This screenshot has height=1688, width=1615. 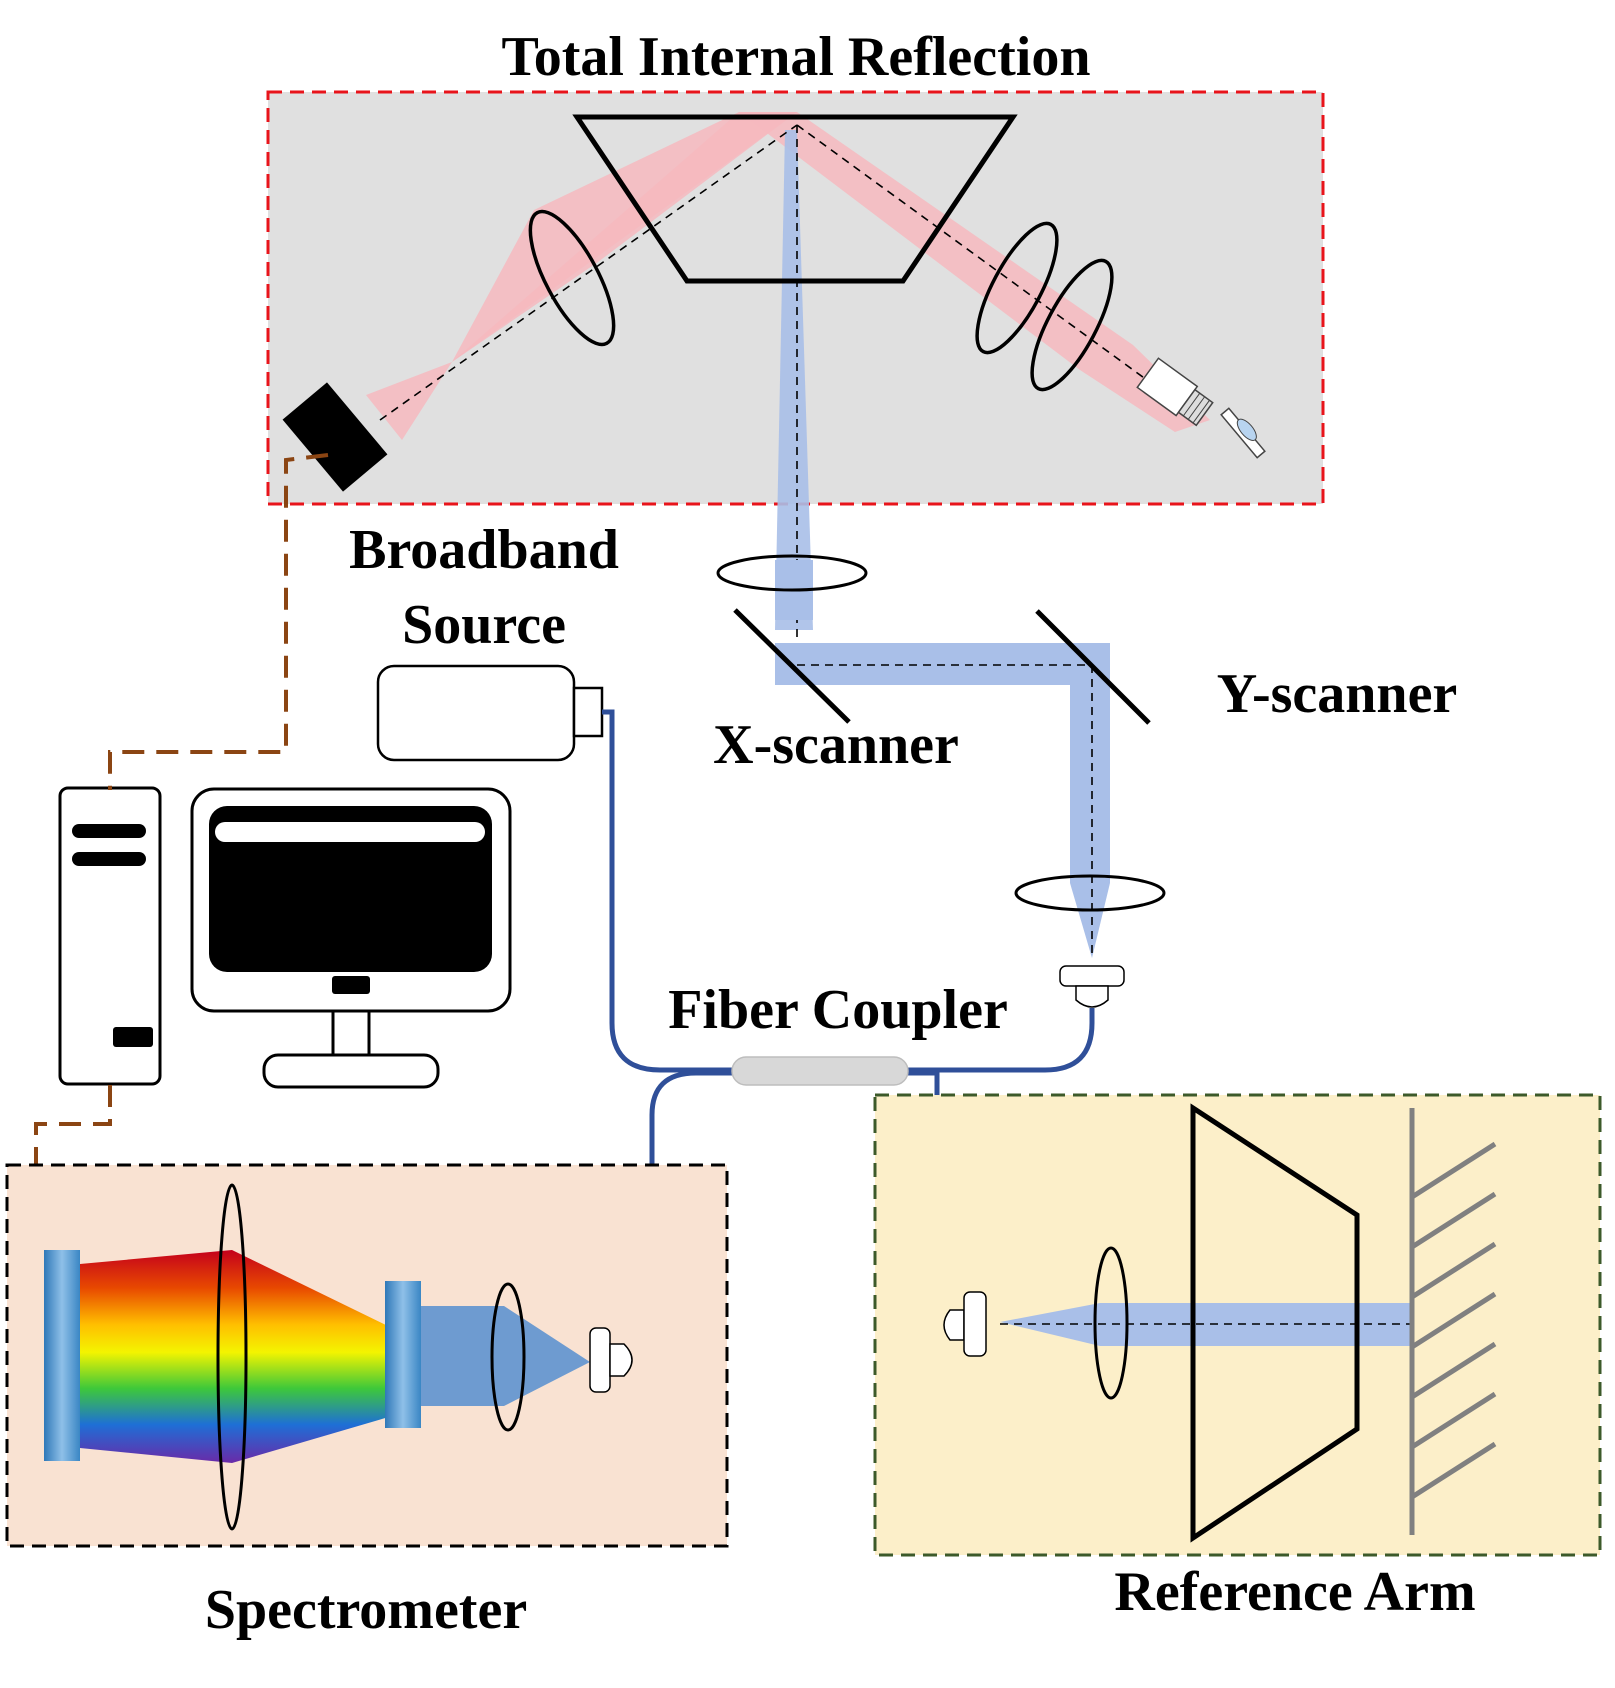 I want to click on broadband-source, so click(x=490, y=713).